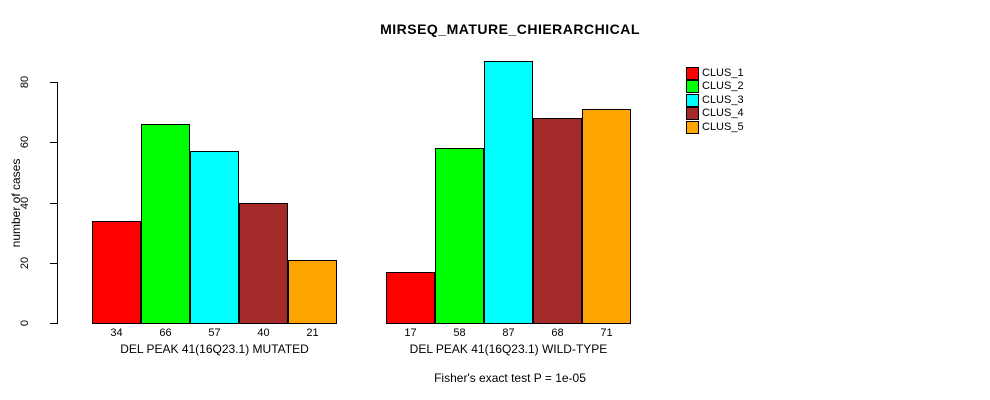  I want to click on y-tick-label: 60, so click(25, 142).